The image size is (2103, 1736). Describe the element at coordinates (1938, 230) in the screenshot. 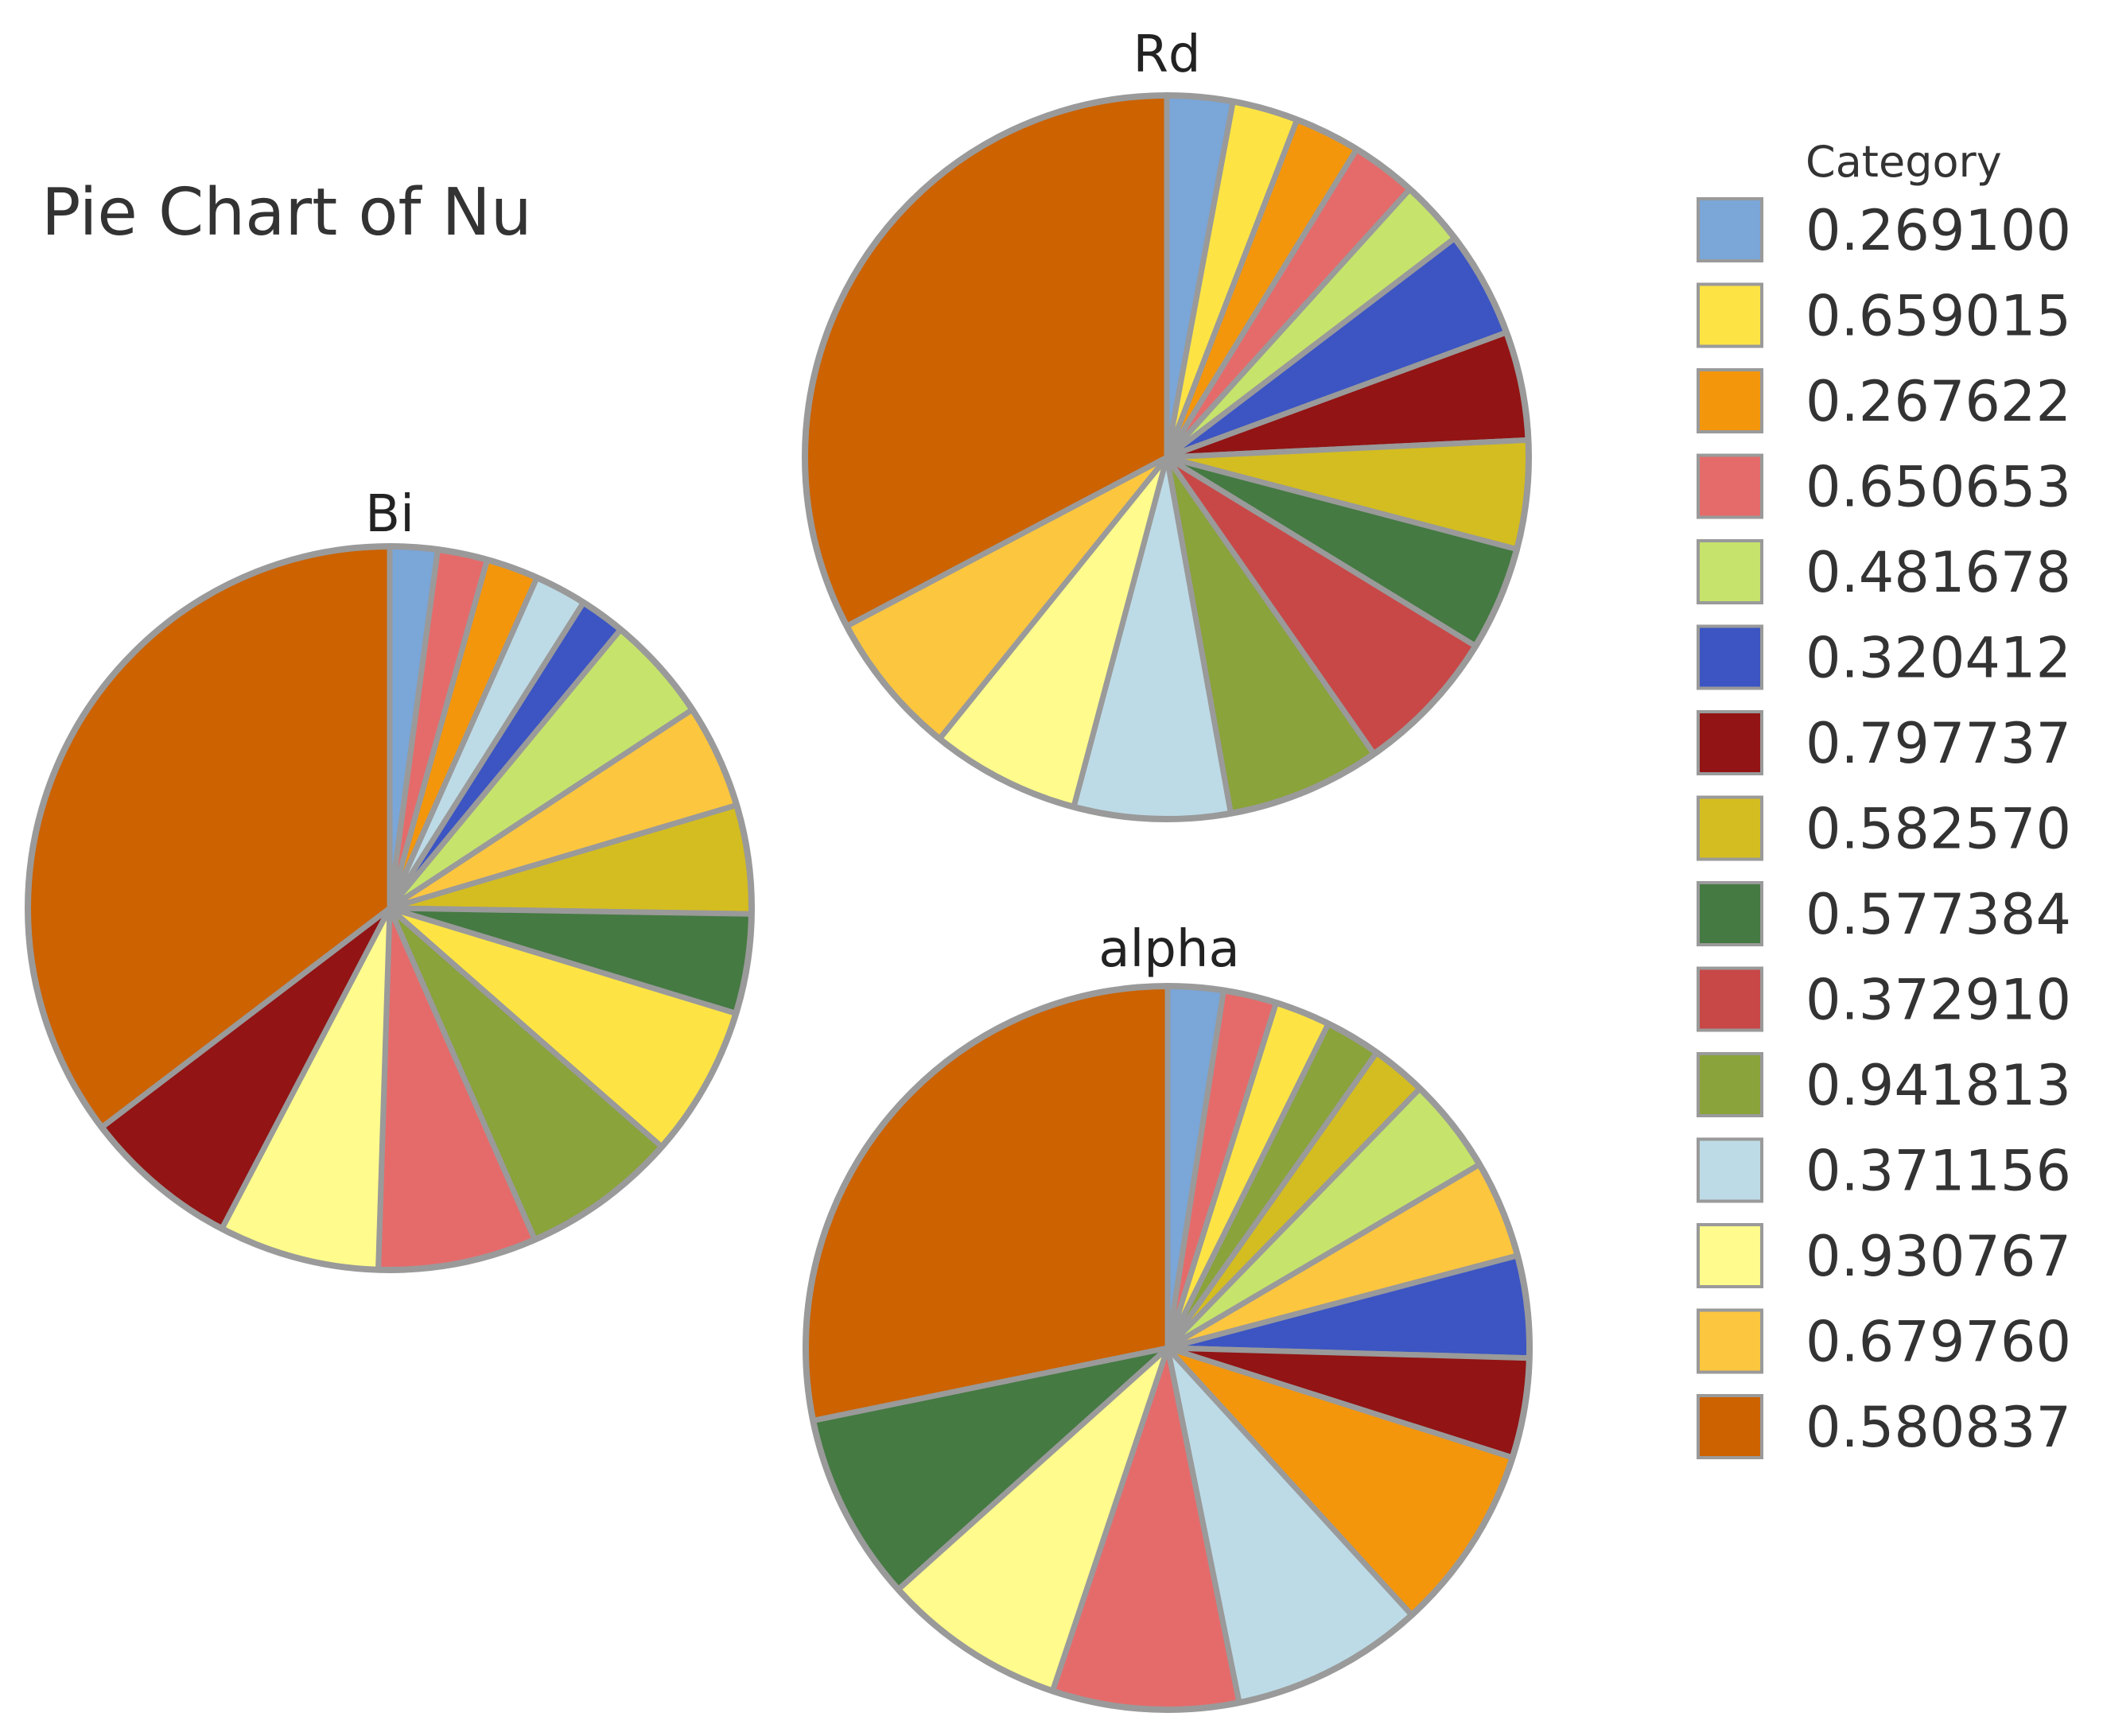

I see `legend-label-1: 0.269100` at that location.